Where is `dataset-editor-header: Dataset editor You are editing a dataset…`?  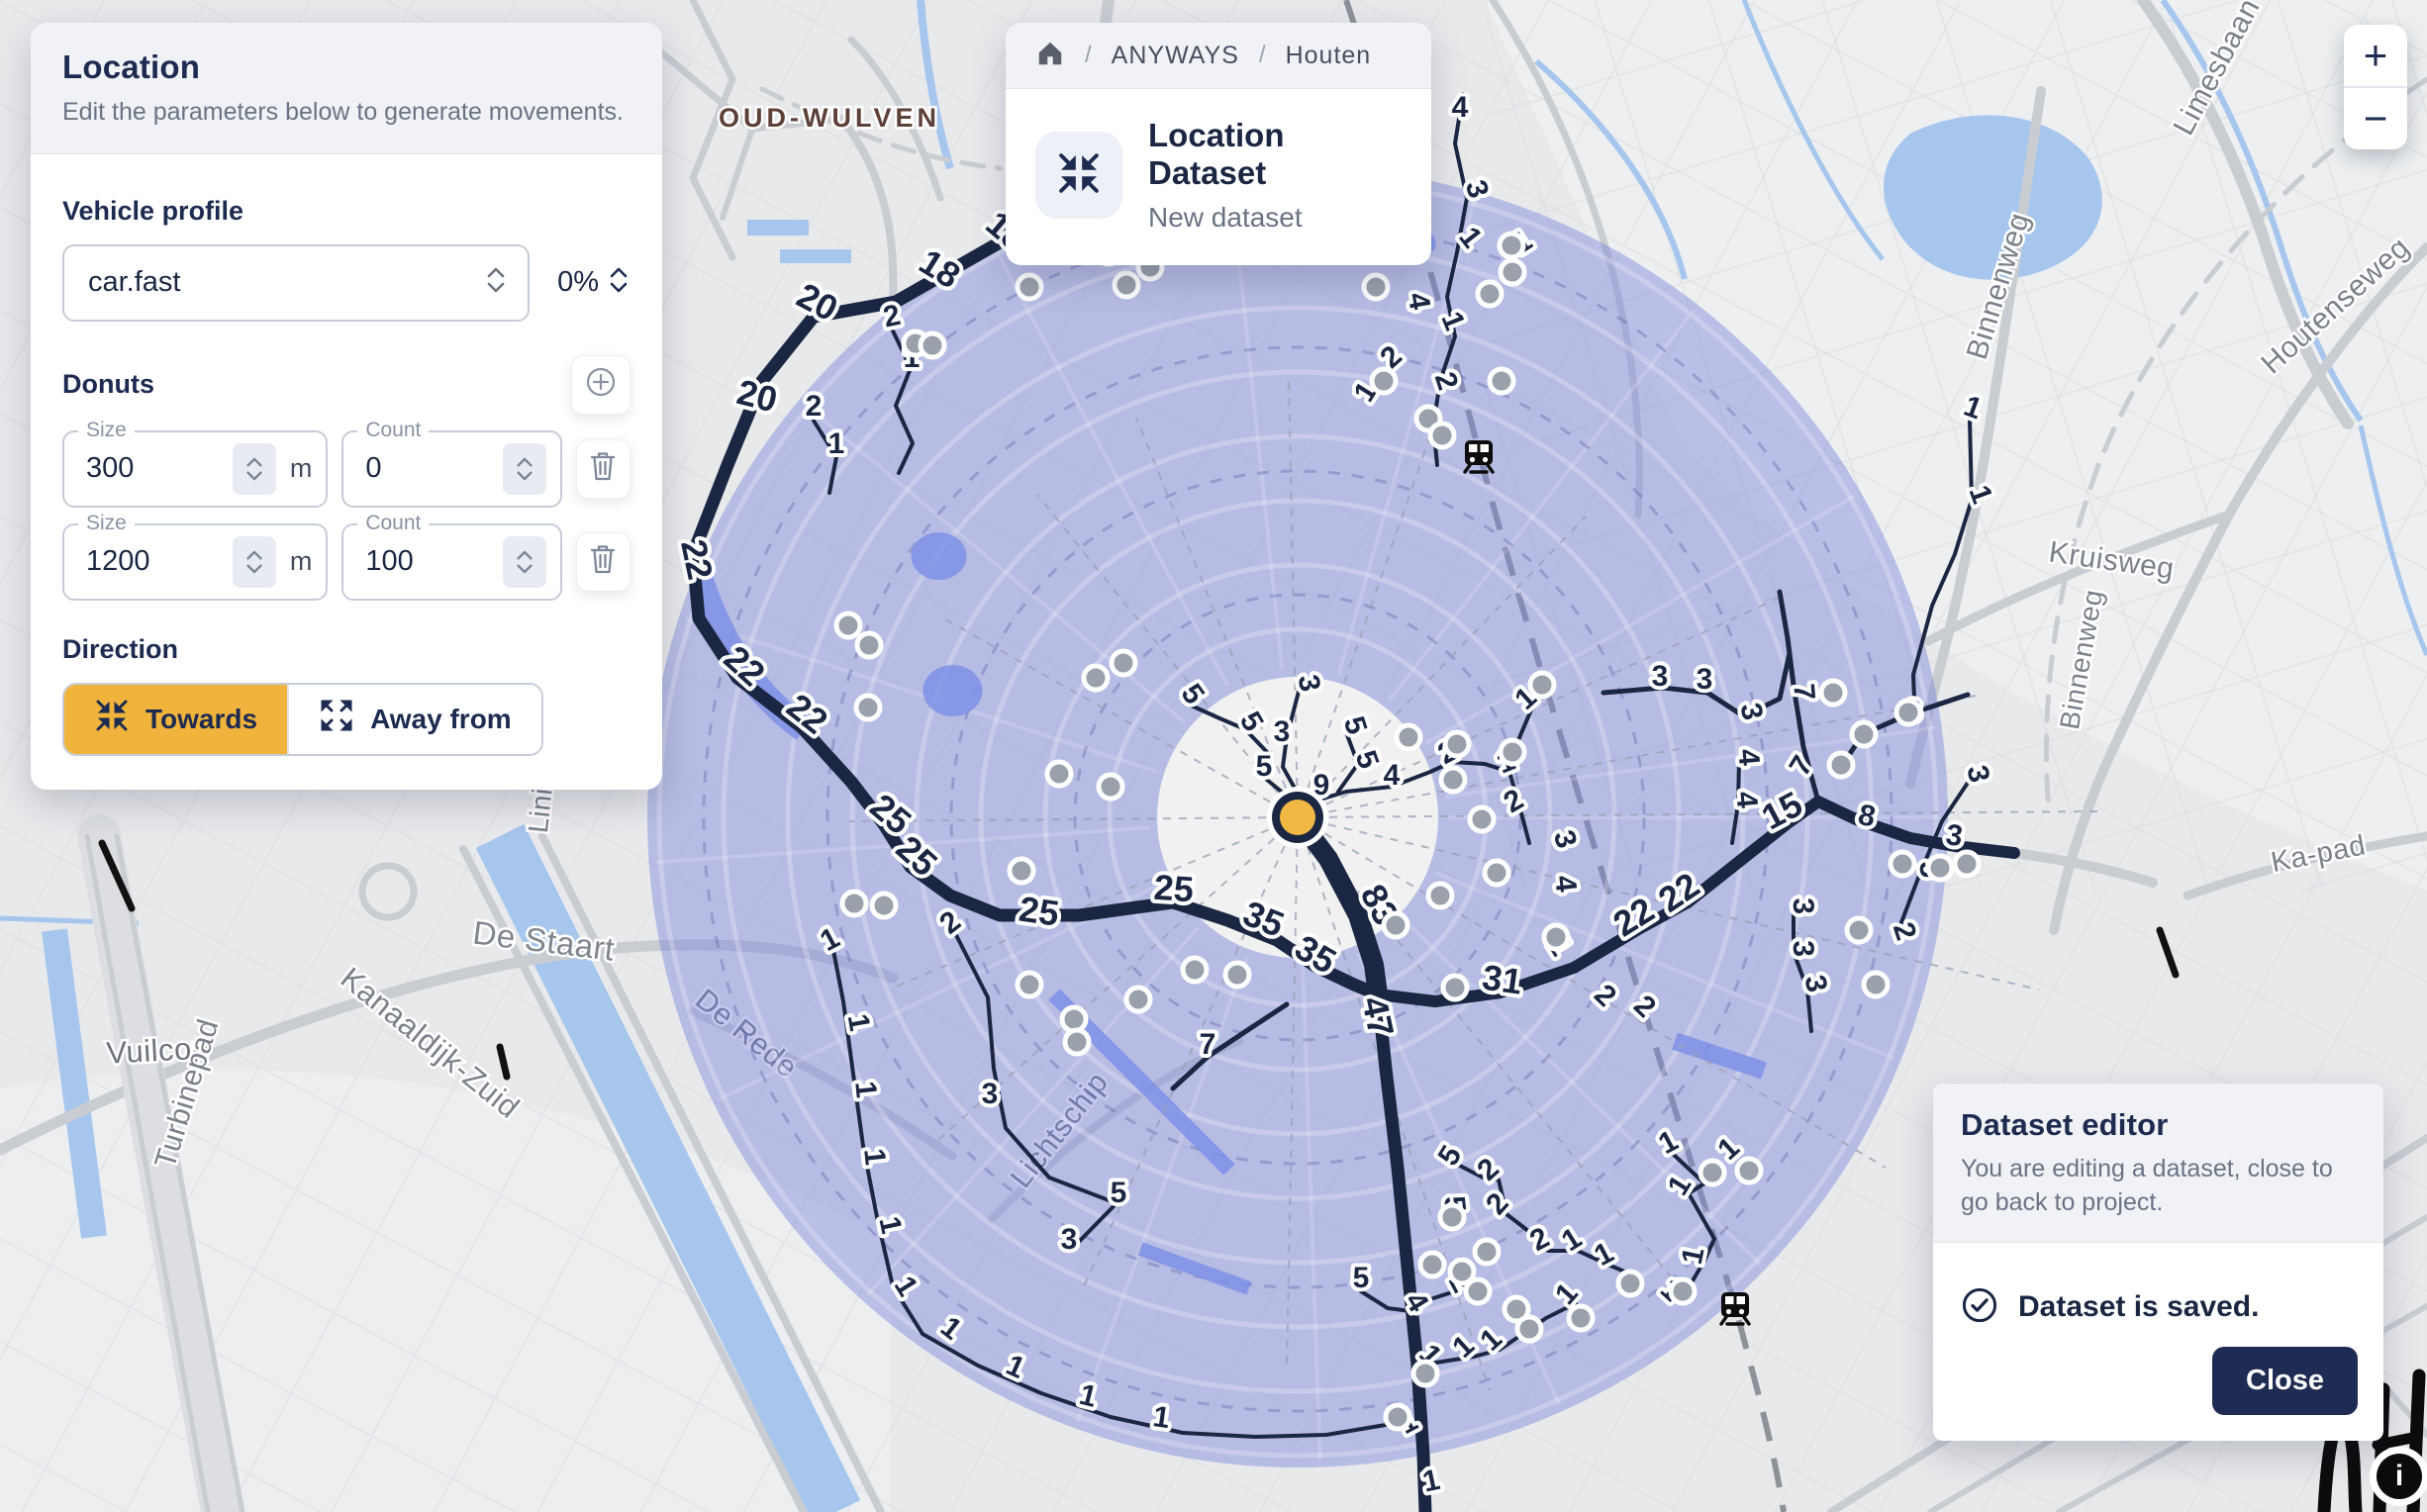
dataset-editor-header: Dataset editor You are editing a dataset… is located at coordinates (2158, 1164).